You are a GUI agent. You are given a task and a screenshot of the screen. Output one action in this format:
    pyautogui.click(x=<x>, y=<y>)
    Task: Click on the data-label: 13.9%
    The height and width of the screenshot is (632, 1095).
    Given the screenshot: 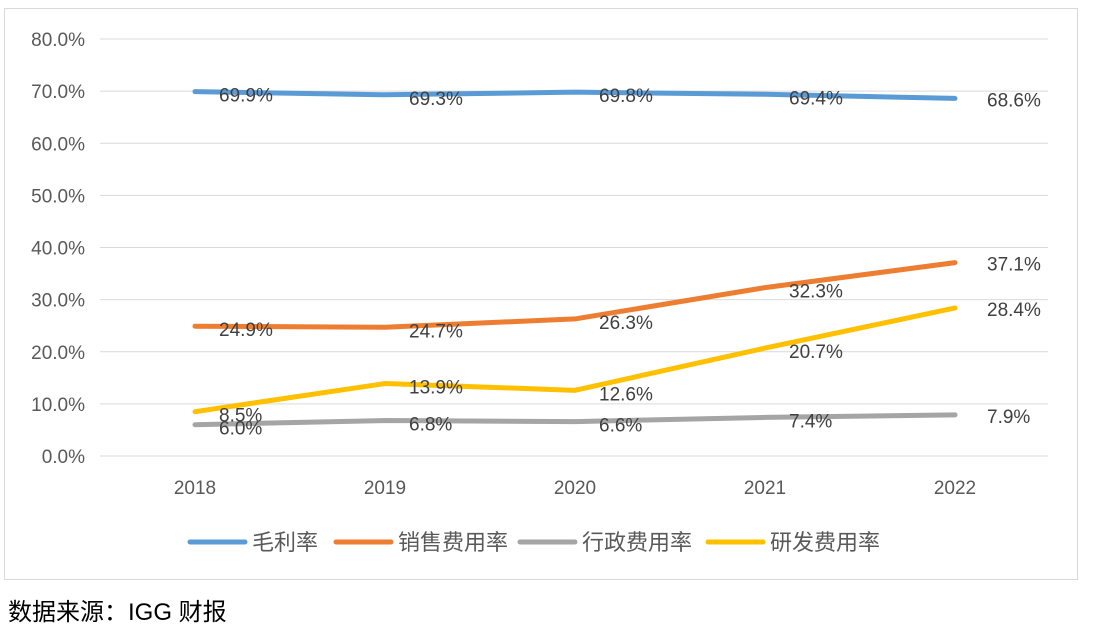 What is the action you would take?
    pyautogui.click(x=436, y=388)
    